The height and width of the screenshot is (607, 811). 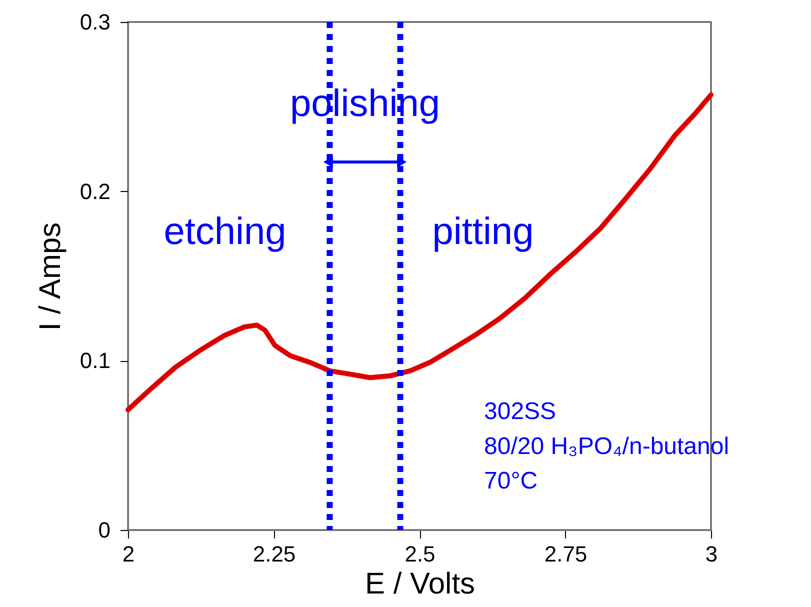 What do you see at coordinates (104, 530) in the screenshot?
I see `y-tick-label: 0` at bounding box center [104, 530].